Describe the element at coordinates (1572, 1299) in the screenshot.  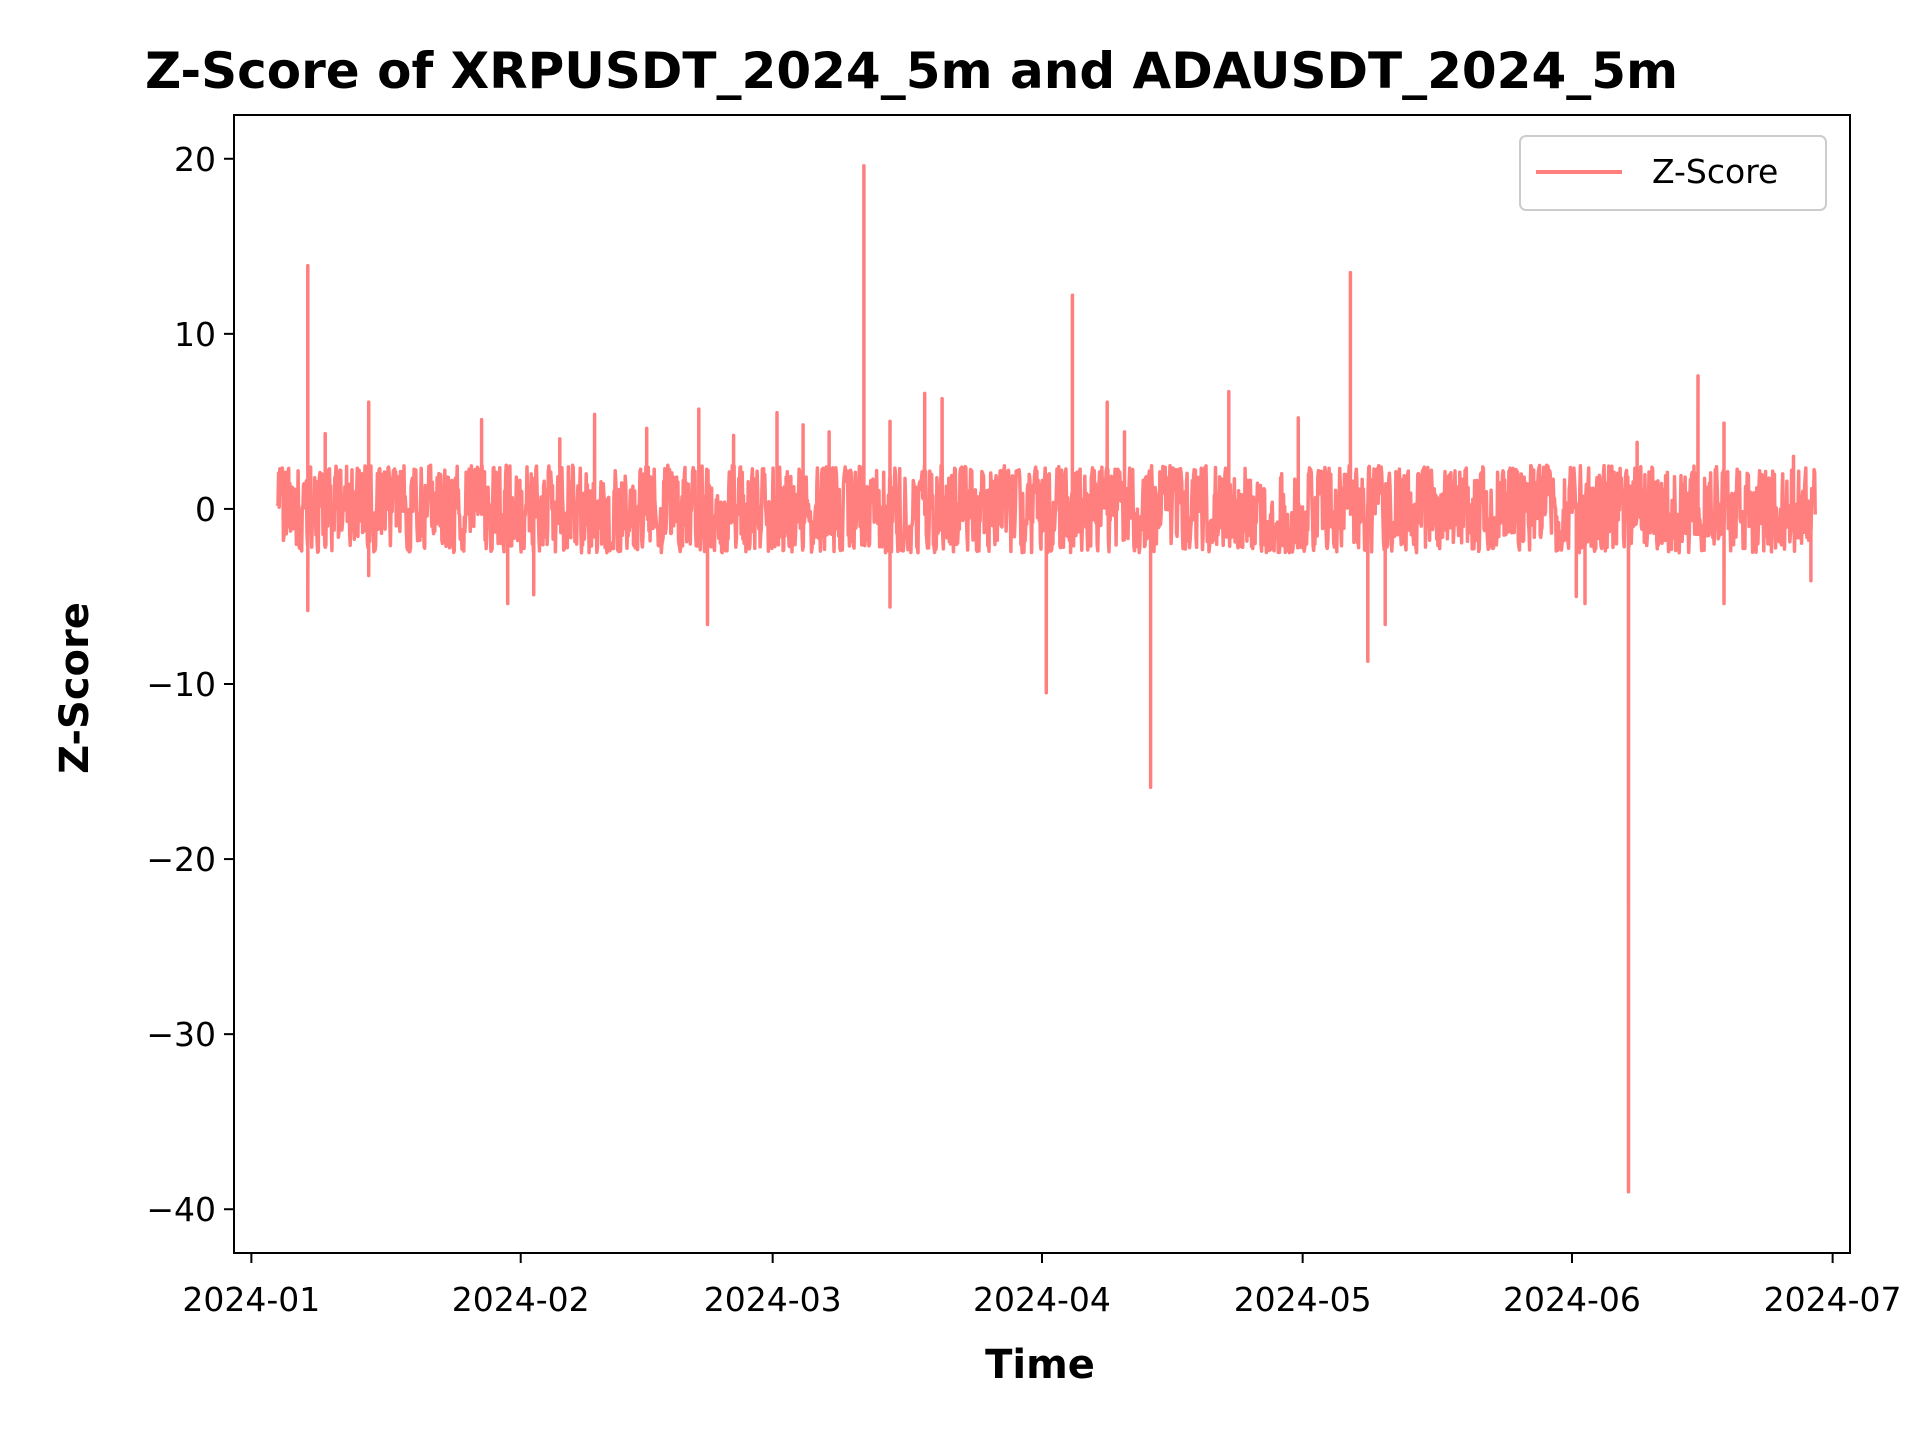
I see `x-tick-label: 2024-06` at that location.